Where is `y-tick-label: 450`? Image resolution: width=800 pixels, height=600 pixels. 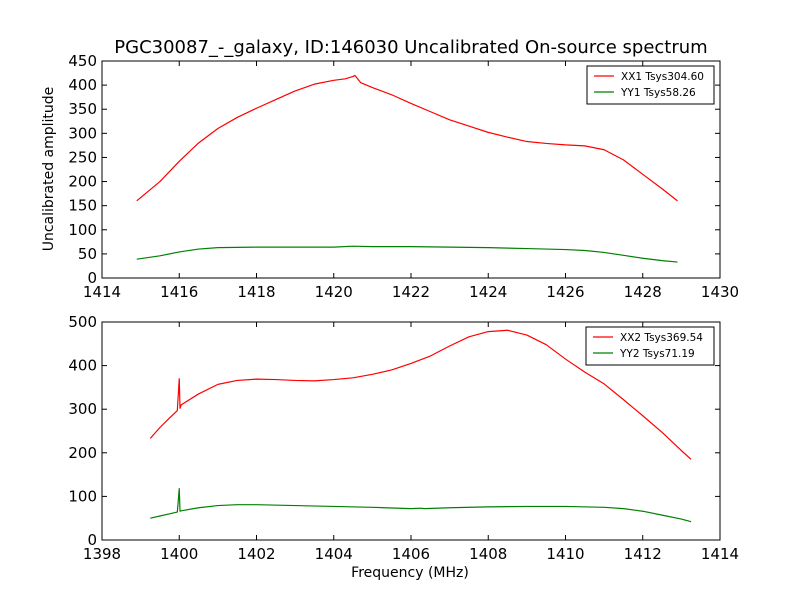
y-tick-label: 450 is located at coordinates (82, 61).